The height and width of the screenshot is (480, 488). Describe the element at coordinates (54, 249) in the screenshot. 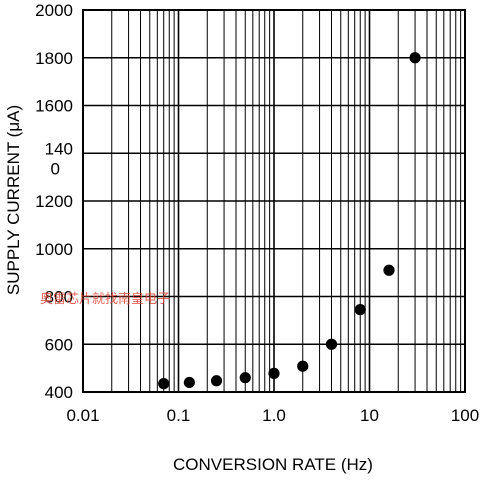

I see `y-tick-label: 1000` at that location.